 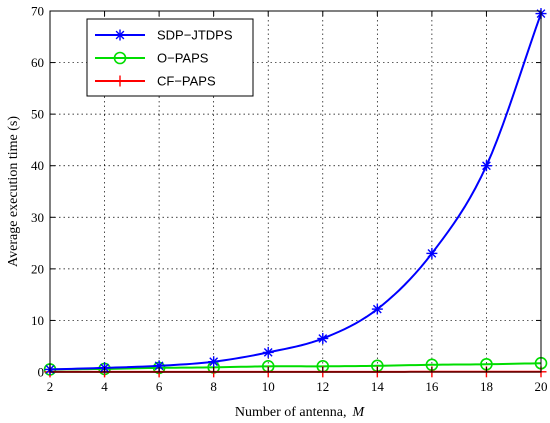 I want to click on series-line, so click(x=295, y=366).